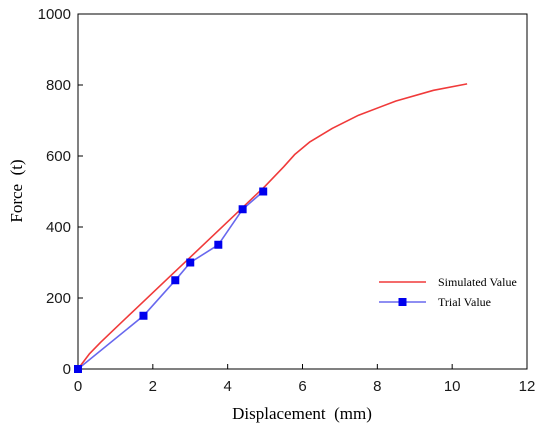 Image resolution: width=550 pixels, height=432 pixels. I want to click on y-tick-label: 600, so click(58, 156).